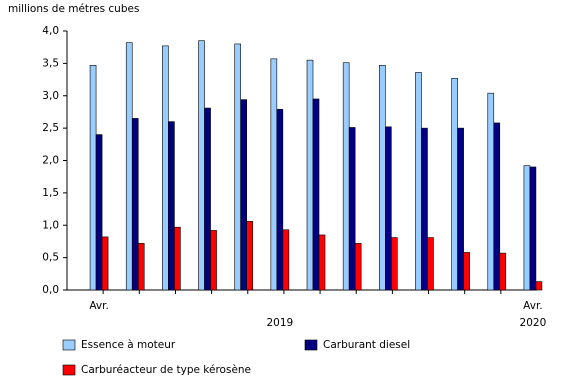 The height and width of the screenshot is (385, 580). Describe the element at coordinates (50, 258) in the screenshot. I see `y-tick-label: 0,5` at that location.